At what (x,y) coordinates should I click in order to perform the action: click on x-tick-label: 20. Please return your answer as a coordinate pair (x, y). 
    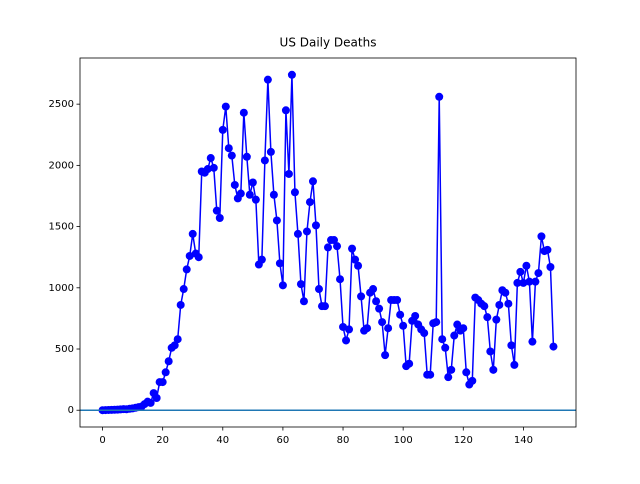
    Looking at the image, I should click on (162, 440).